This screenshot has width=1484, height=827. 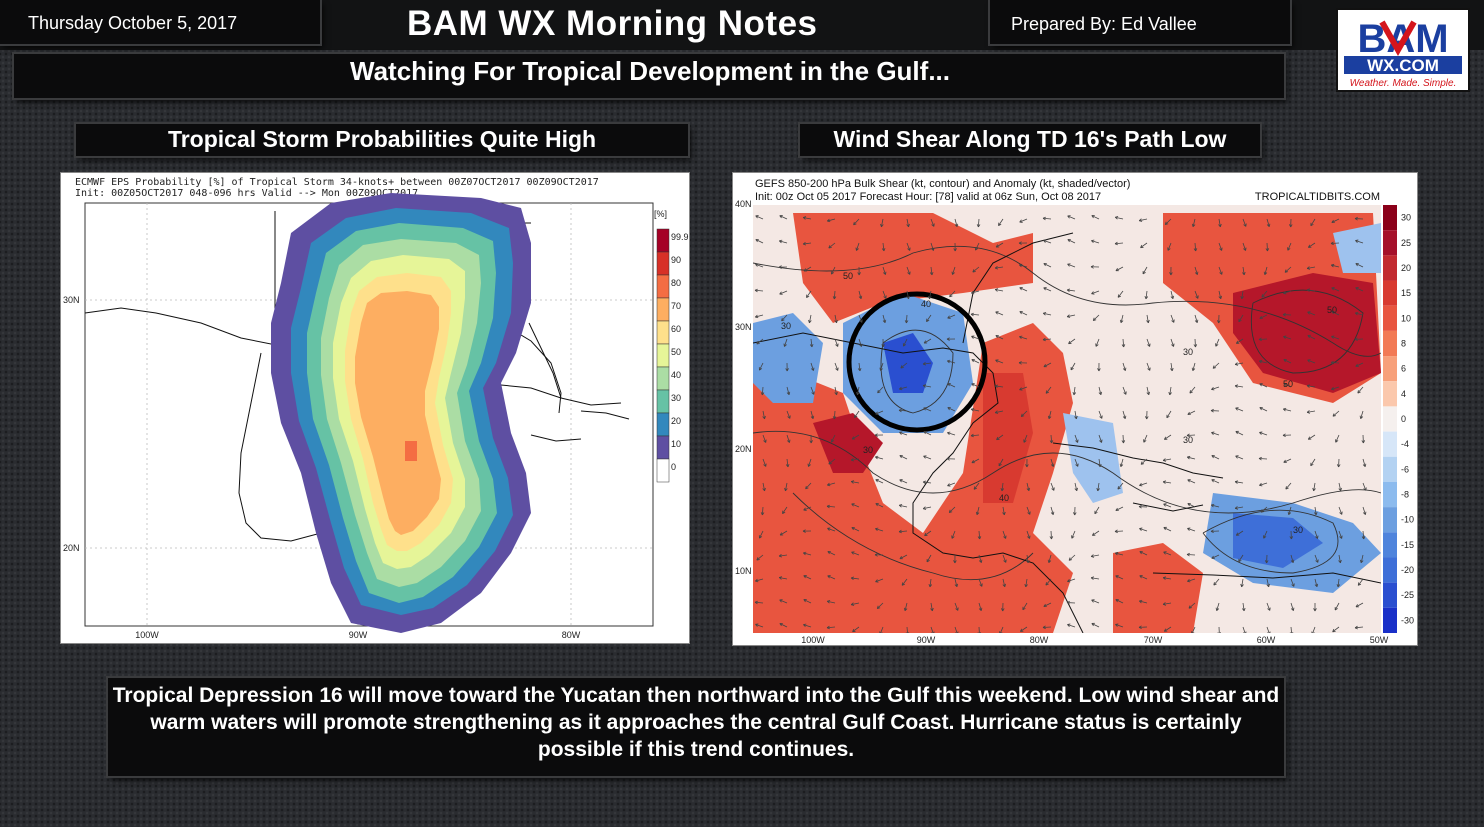 What do you see at coordinates (1407, 545) in the screenshot?
I see `right-colorbar-label: -15` at bounding box center [1407, 545].